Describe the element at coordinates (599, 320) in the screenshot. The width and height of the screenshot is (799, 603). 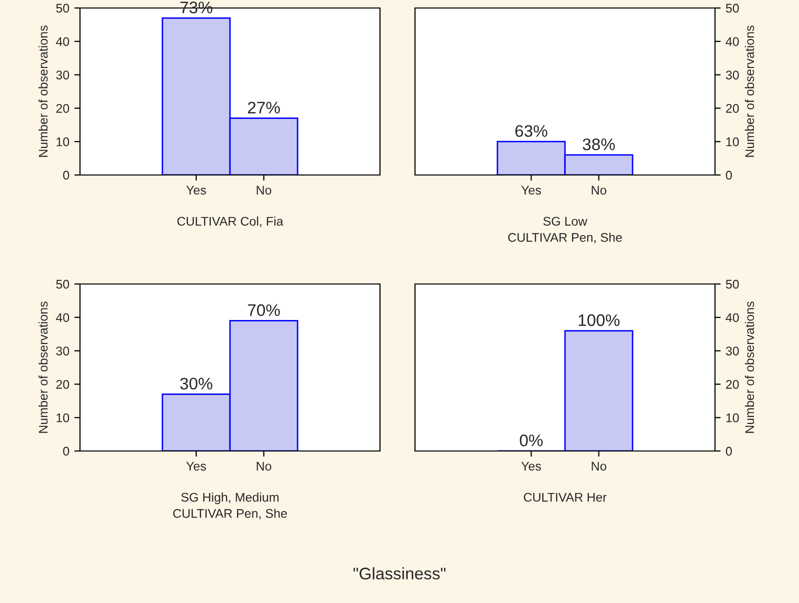
I see `annotation: 100%` at that location.